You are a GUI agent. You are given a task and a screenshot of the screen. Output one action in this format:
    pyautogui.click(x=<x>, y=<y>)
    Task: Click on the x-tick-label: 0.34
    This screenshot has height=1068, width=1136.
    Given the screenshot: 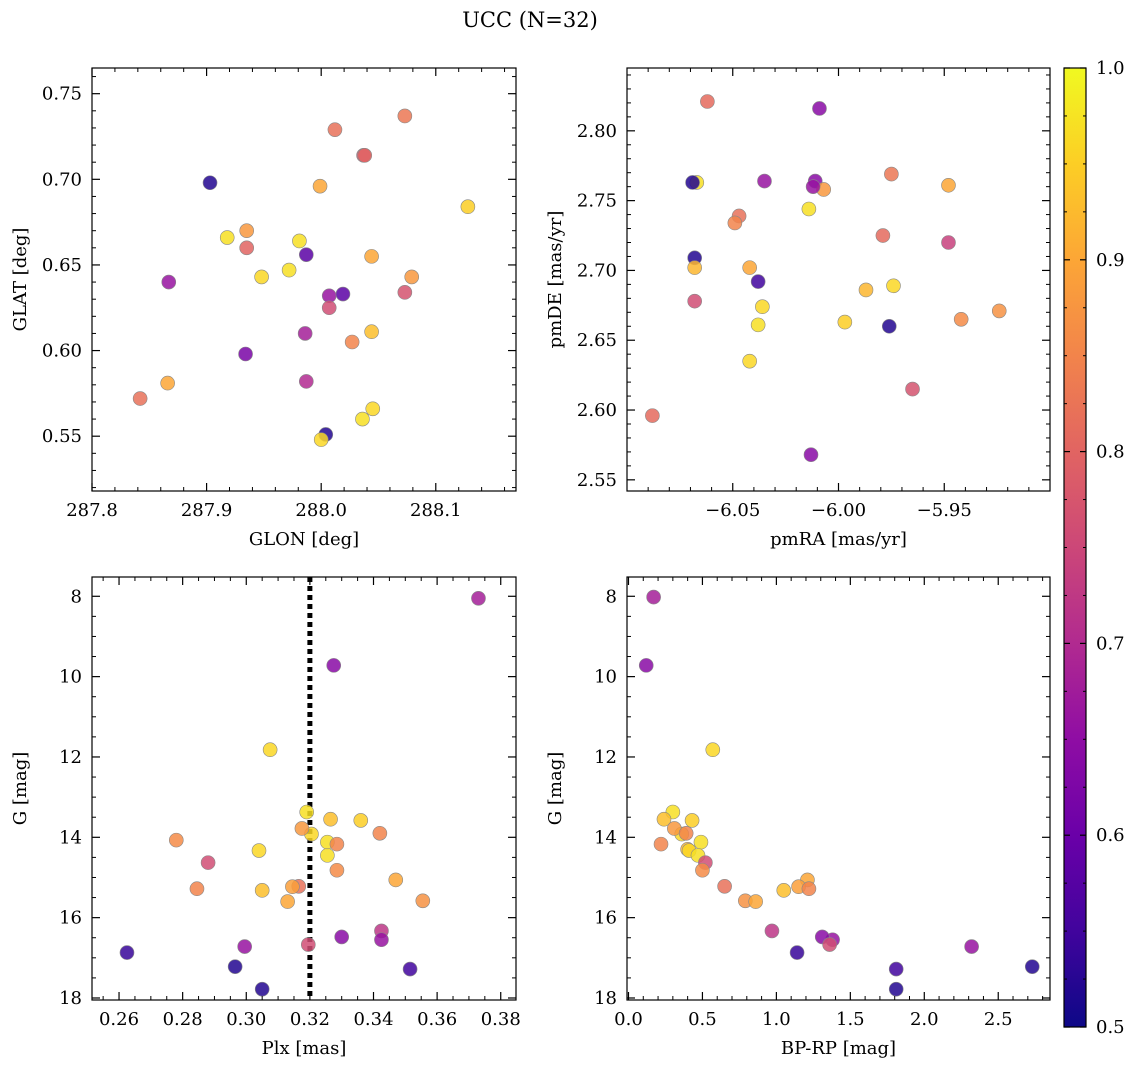 What is the action you would take?
    pyautogui.click(x=373, y=1019)
    